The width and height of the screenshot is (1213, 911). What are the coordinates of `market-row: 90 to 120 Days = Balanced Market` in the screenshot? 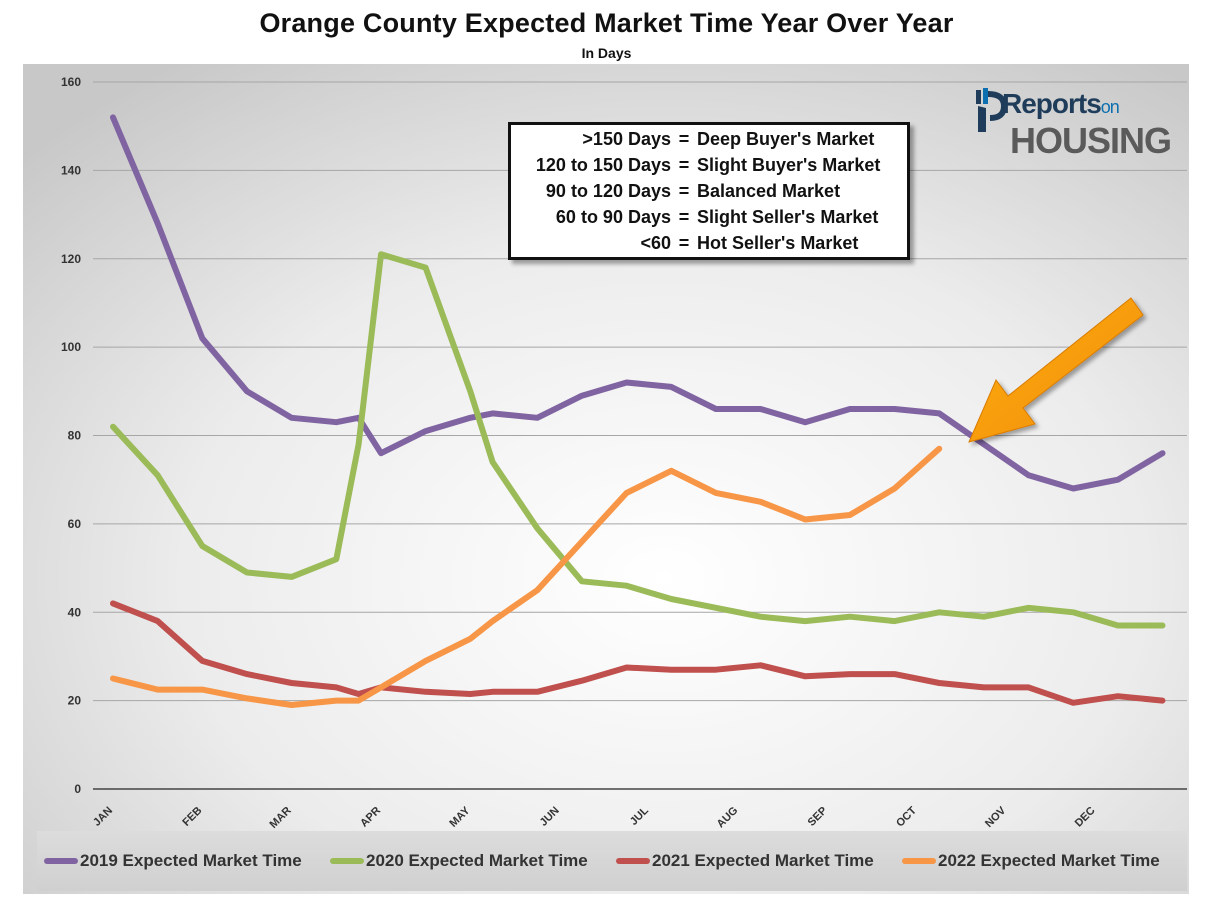 It's located at (675, 194).